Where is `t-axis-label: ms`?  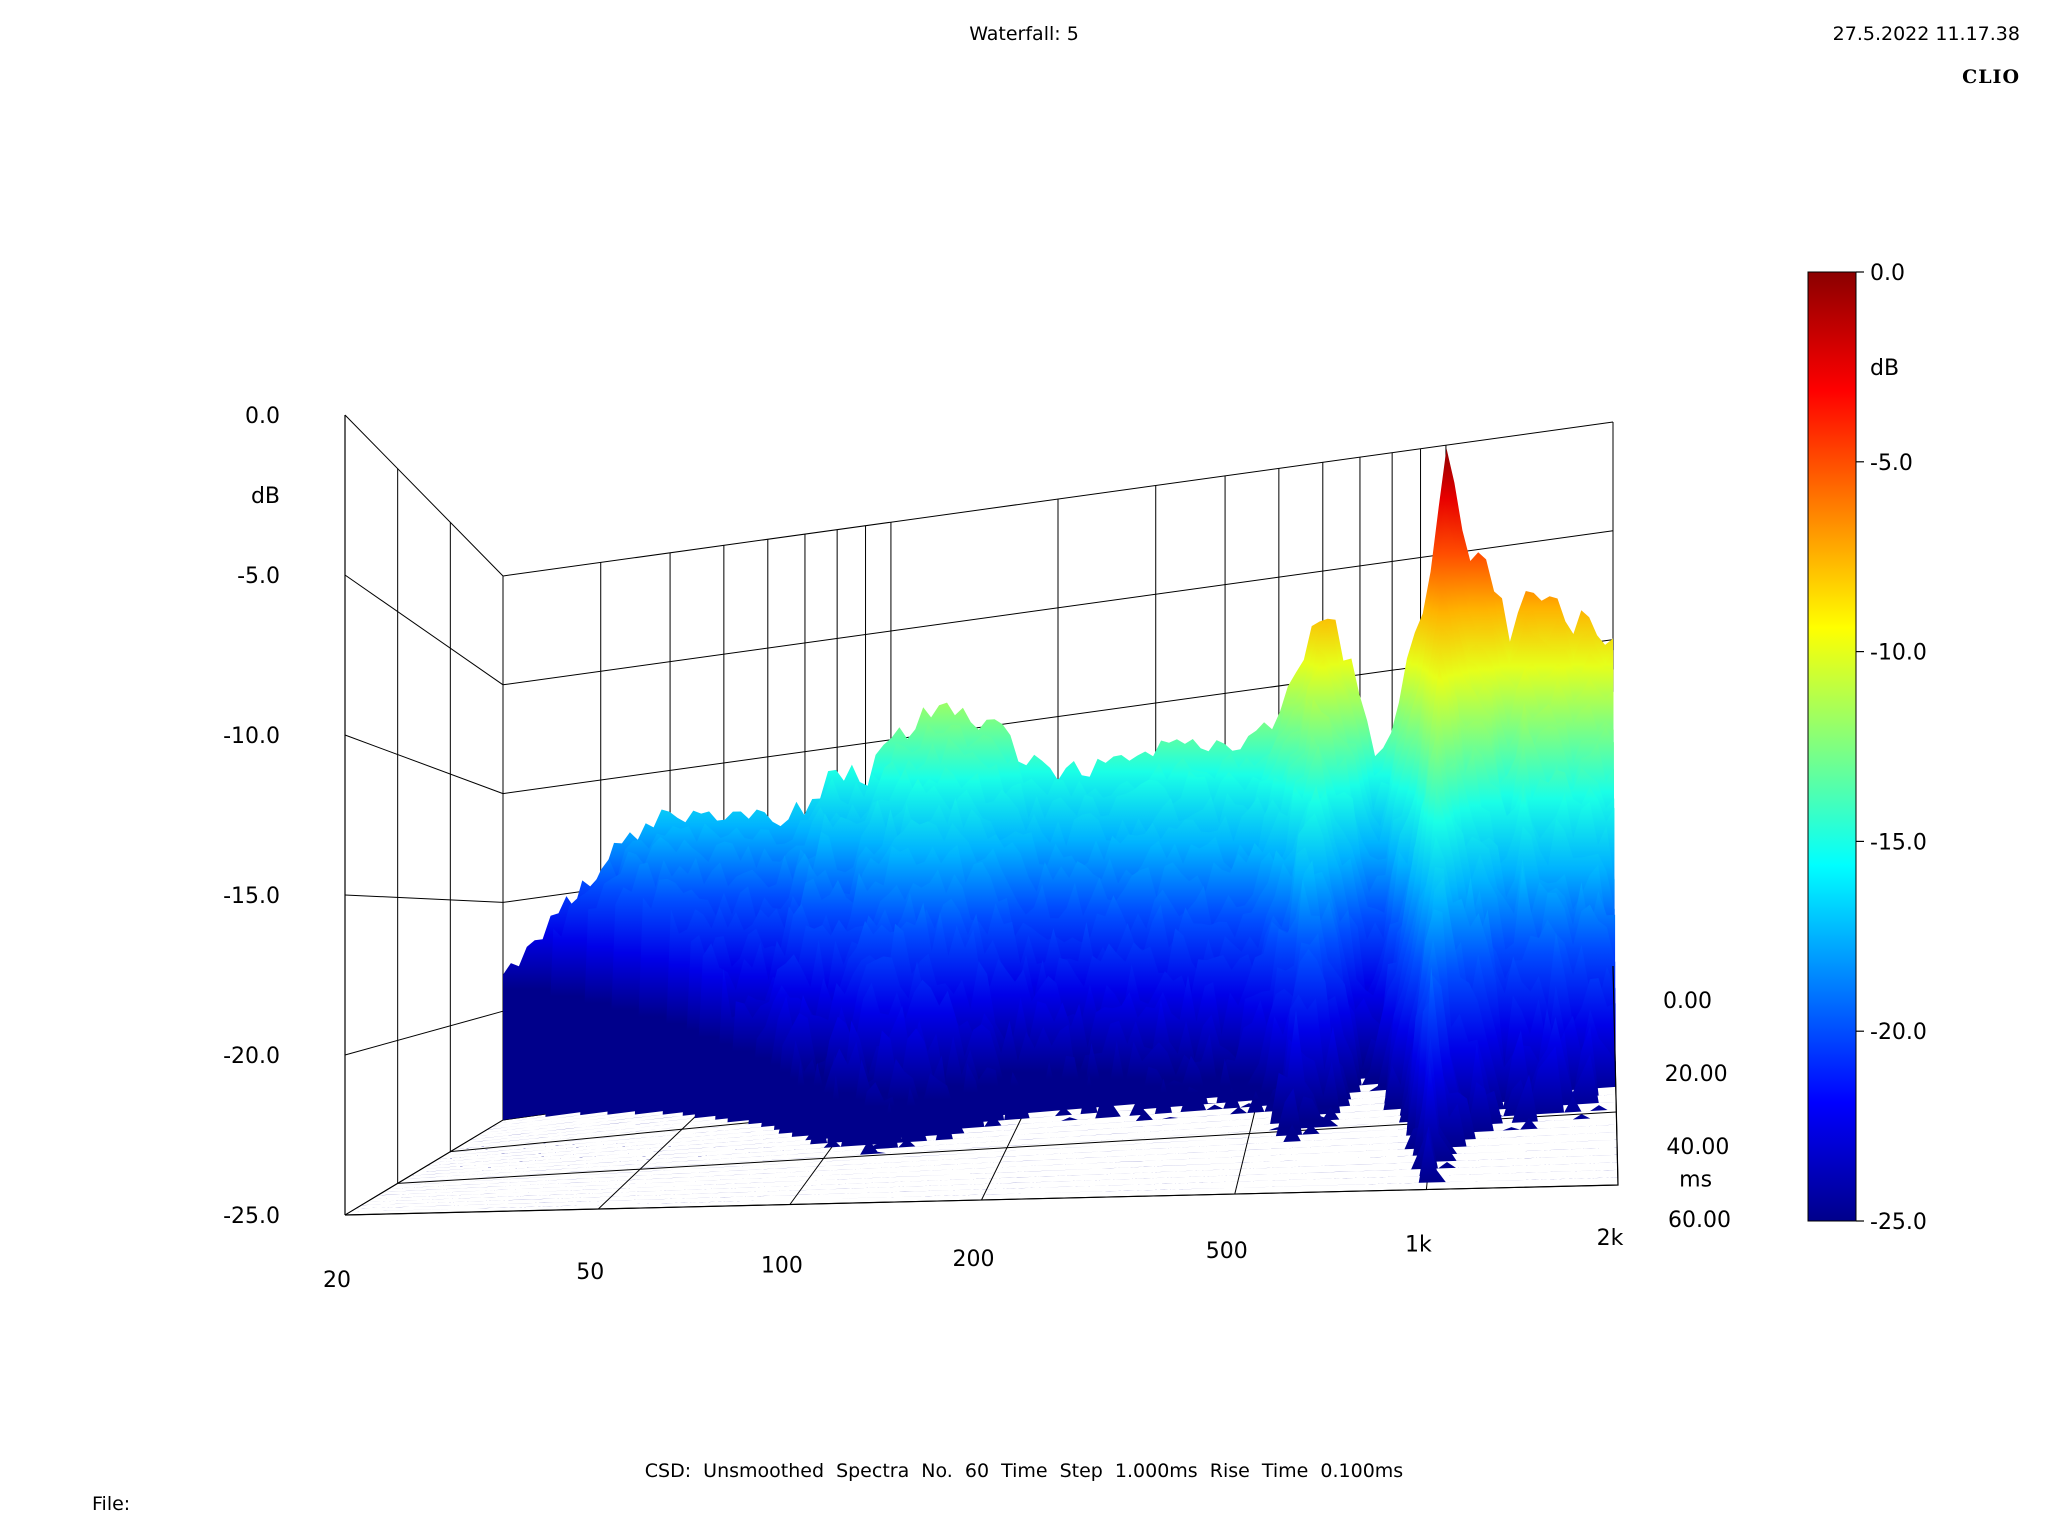
t-axis-label: ms is located at coordinates (1695, 1180).